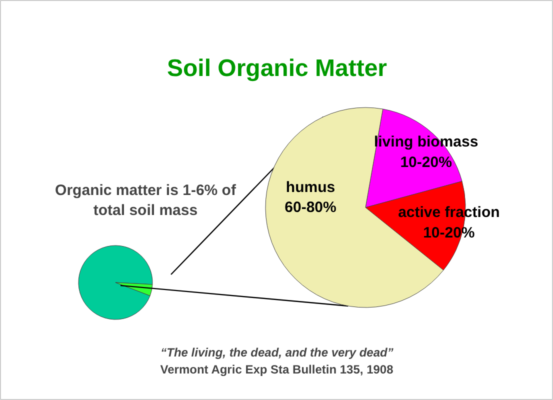 Image resolution: width=553 pixels, height=400 pixels. Describe the element at coordinates (277, 68) in the screenshot. I see `chart-title: Soil Organic Matter` at that location.